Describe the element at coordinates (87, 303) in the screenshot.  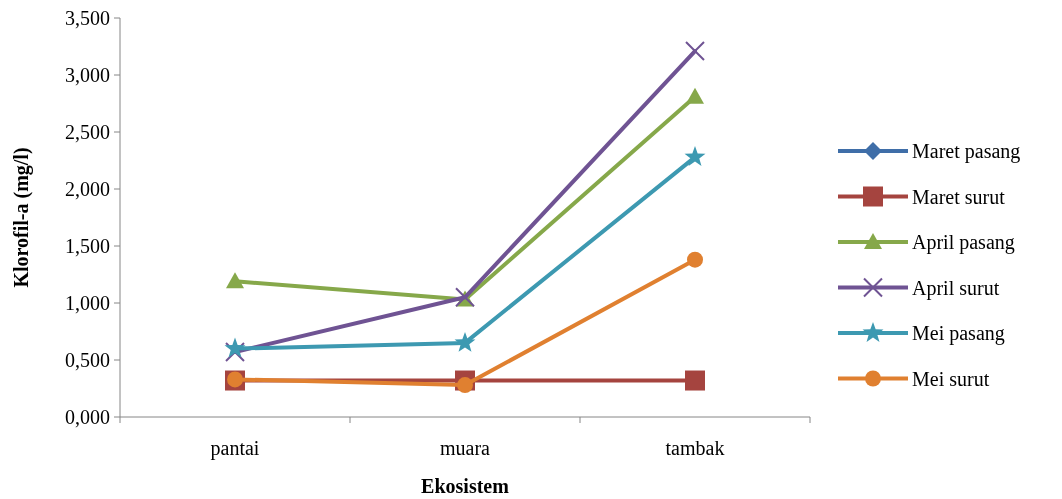
I see `y-tick-label: 1,000` at that location.